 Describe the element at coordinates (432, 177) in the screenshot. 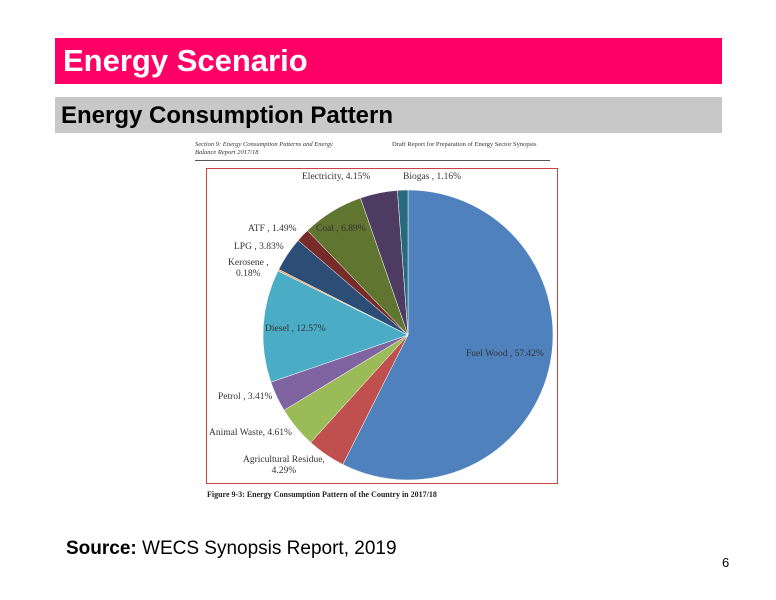

I see `slice-label: Biogas , 1.16%` at that location.